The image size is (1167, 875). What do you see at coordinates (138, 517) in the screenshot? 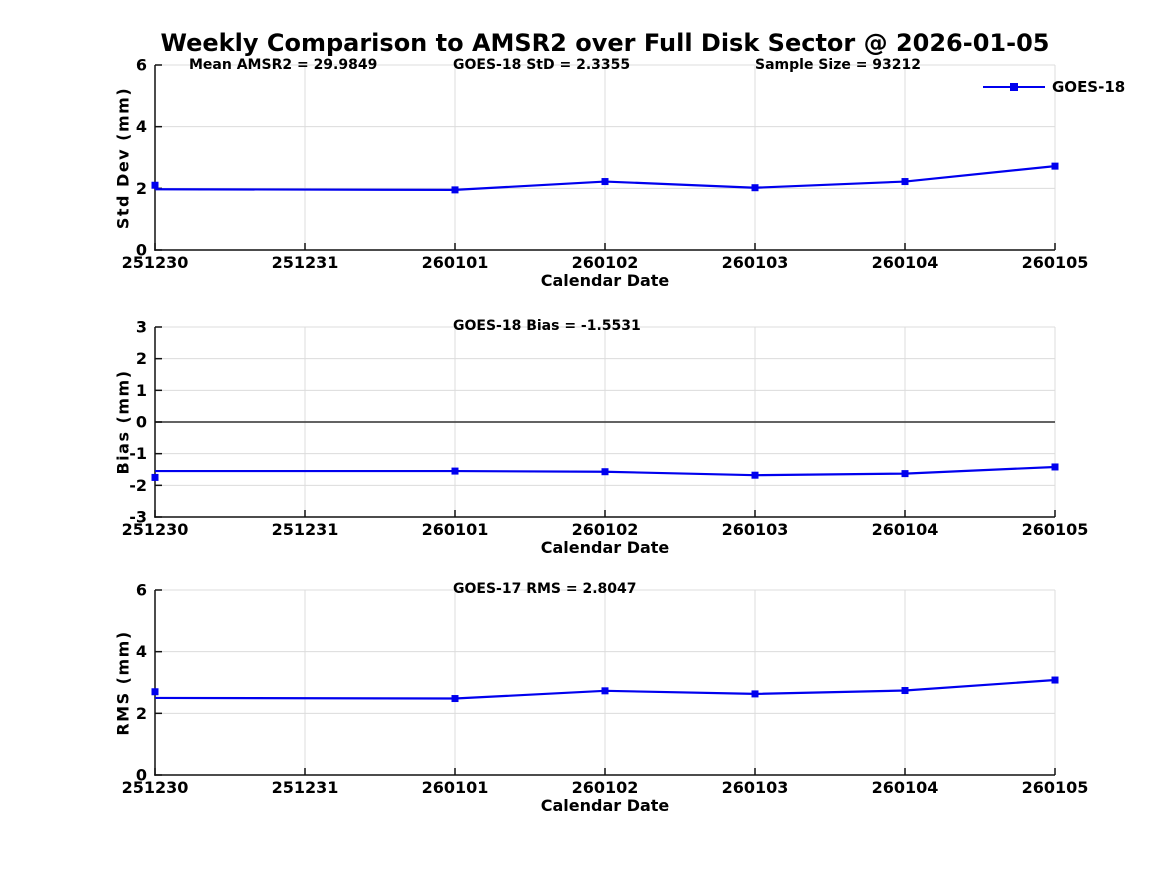
I see `y-tick-label: -3` at bounding box center [138, 517].